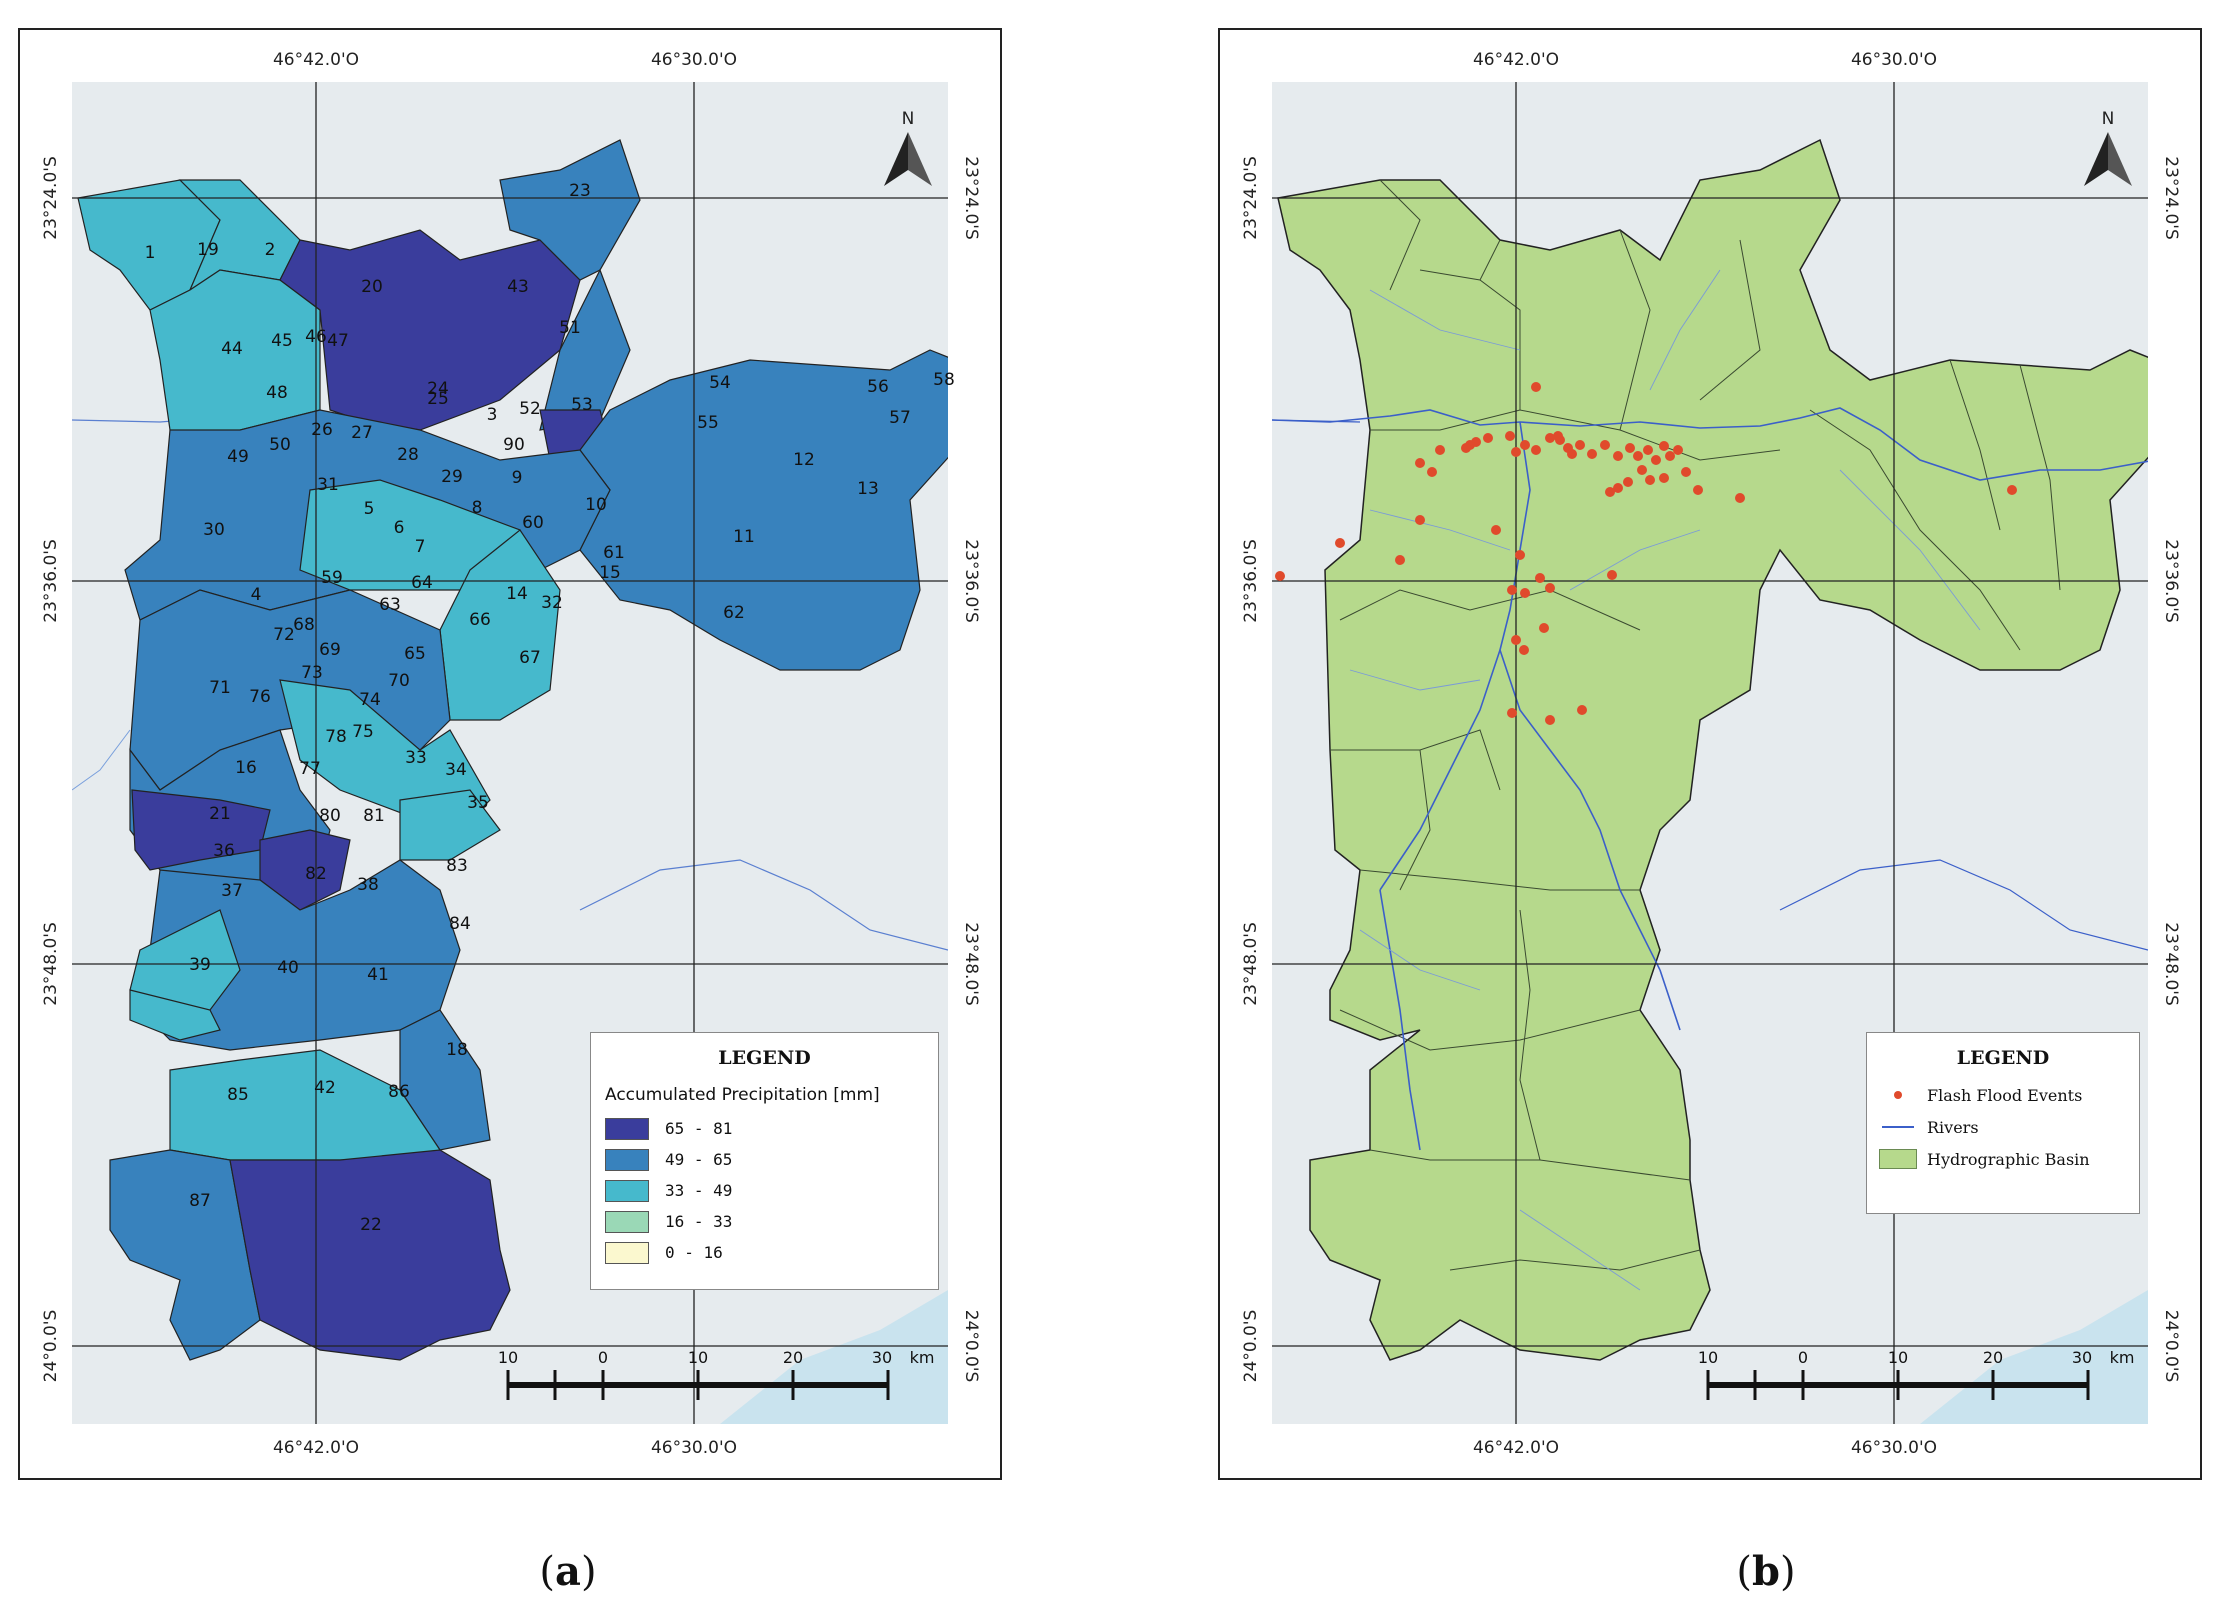 The height and width of the screenshot is (1620, 2217). I want to click on subbasin-label: 35, so click(478, 803).